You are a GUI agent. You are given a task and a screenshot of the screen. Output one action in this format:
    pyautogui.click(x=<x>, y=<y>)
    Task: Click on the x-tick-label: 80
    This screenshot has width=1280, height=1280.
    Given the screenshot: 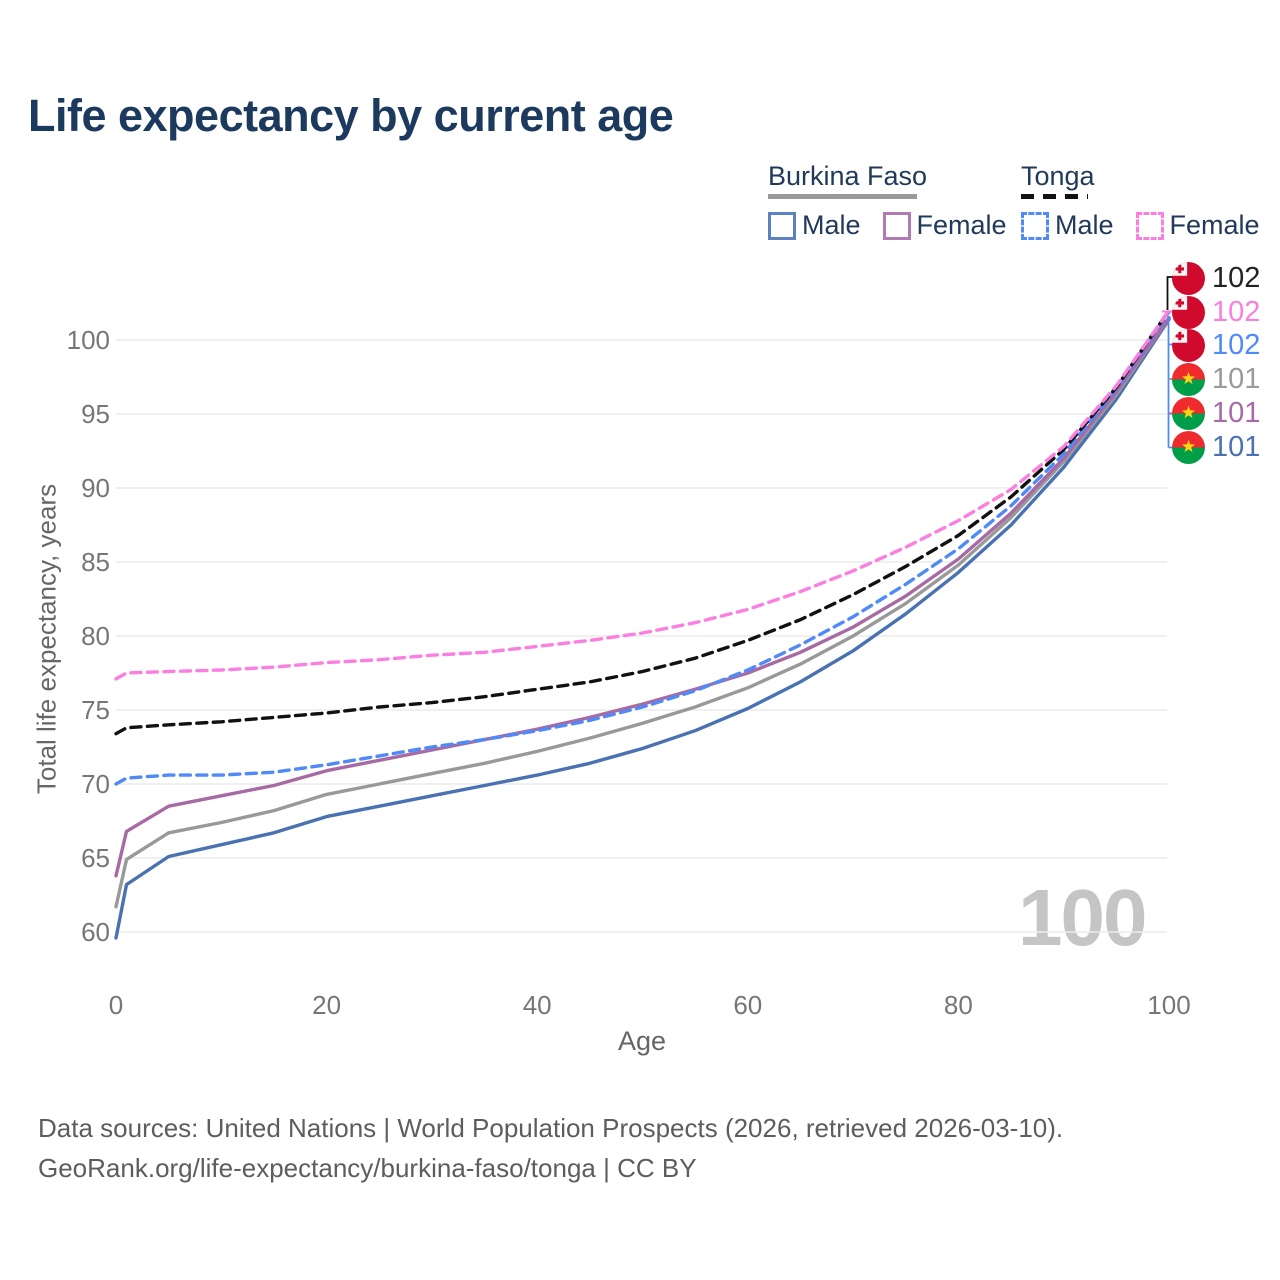 What is the action you would take?
    pyautogui.click(x=958, y=1005)
    